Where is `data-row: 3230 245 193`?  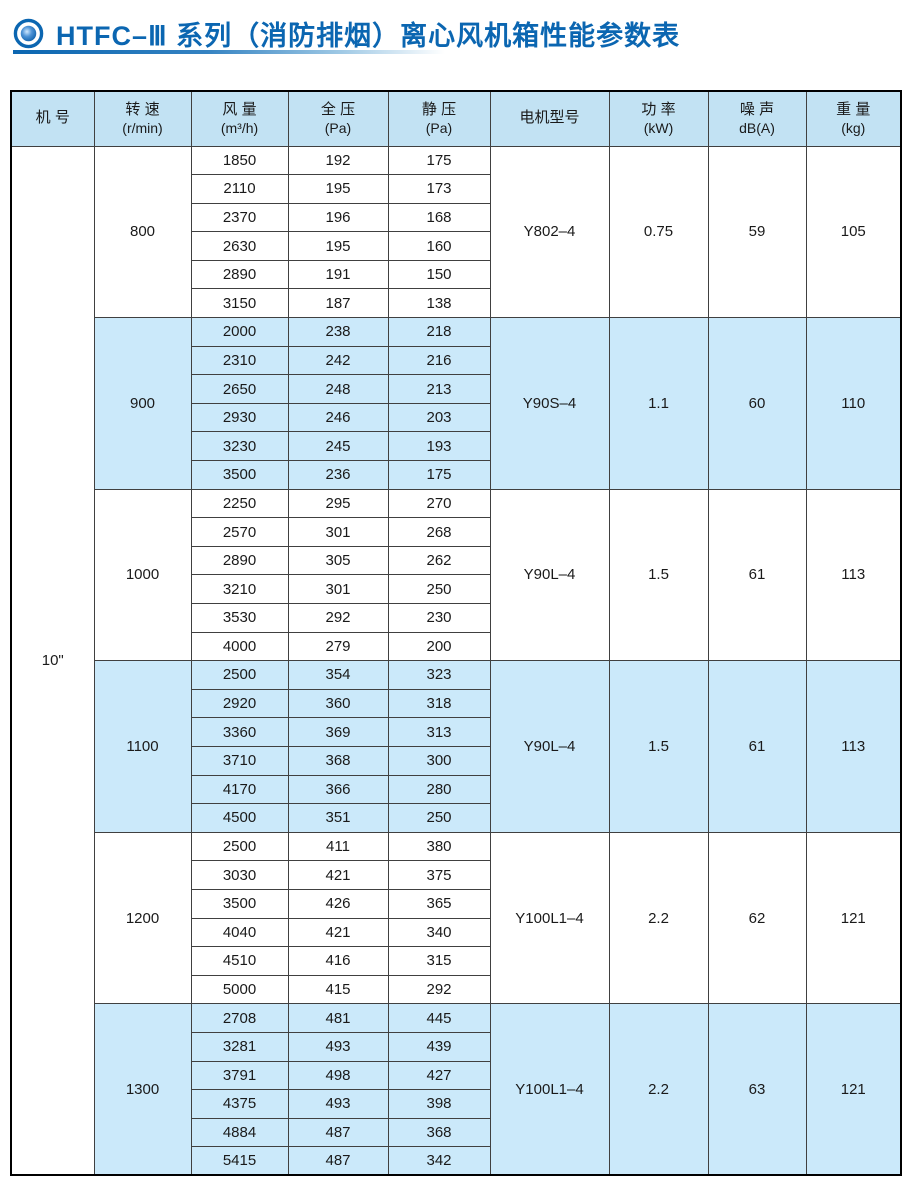 data-row: 3230 245 193 is located at coordinates (456, 446).